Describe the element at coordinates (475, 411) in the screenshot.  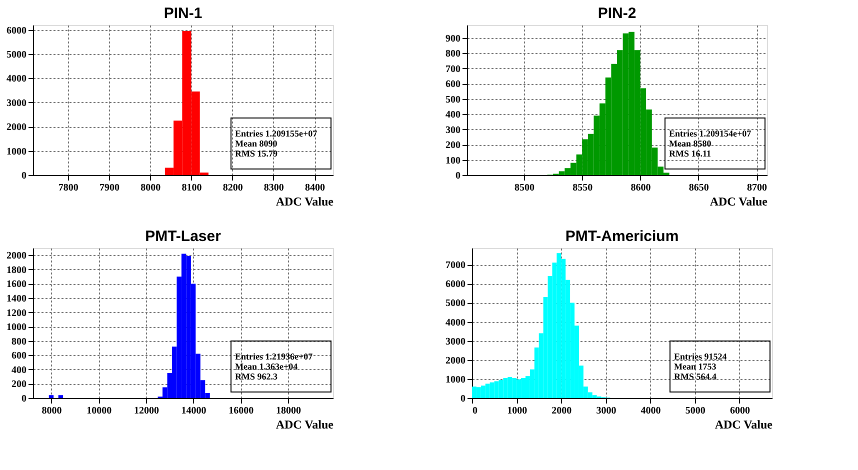
I see `x-tick-label: 0` at that location.